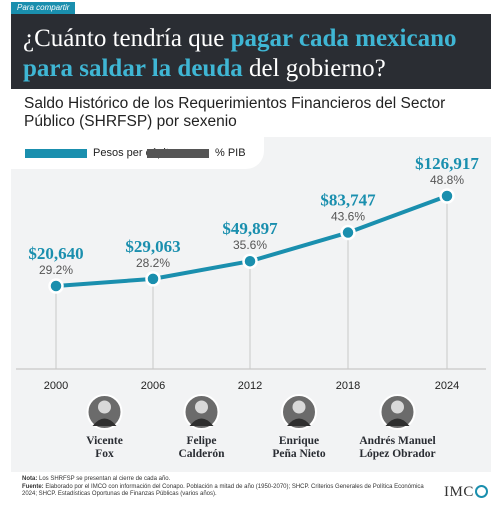  Describe the element at coordinates (481, 491) in the screenshot. I see `imco-logo-ring` at that location.